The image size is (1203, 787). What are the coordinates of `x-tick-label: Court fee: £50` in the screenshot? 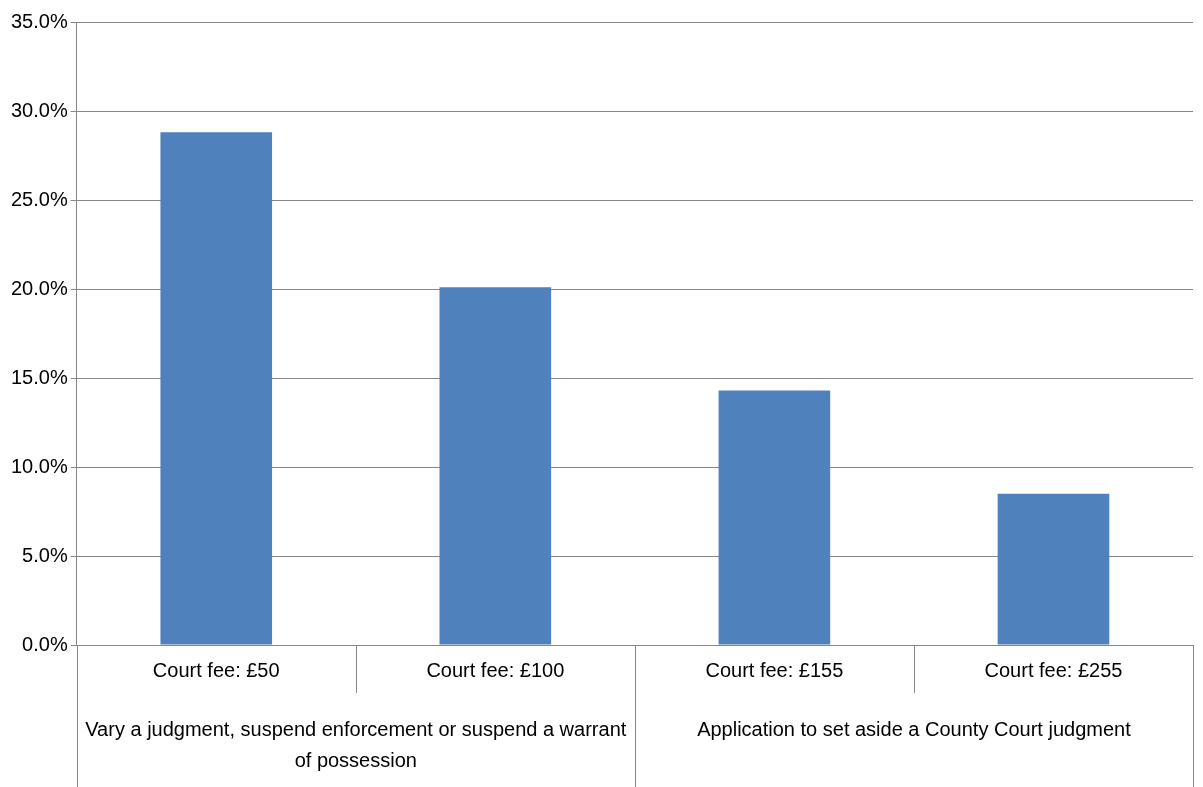 It's located at (216, 669).